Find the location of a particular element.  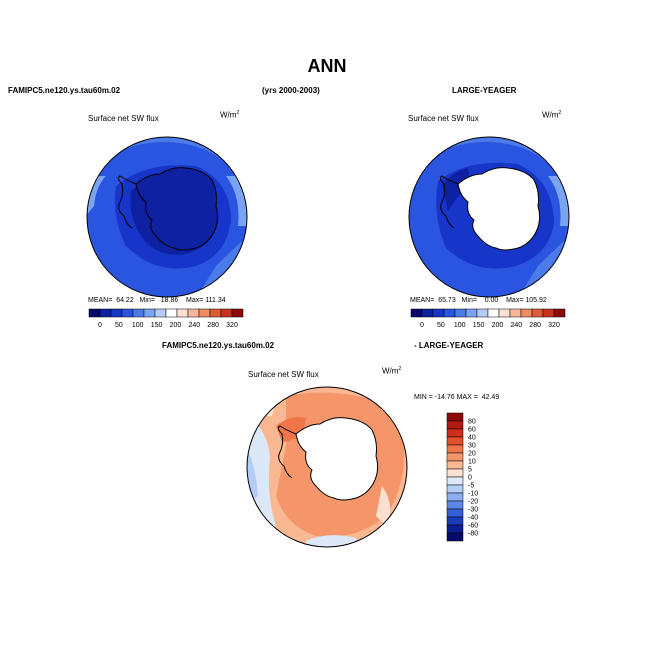

diff-colorbar-tick: 60 is located at coordinates (472, 430).